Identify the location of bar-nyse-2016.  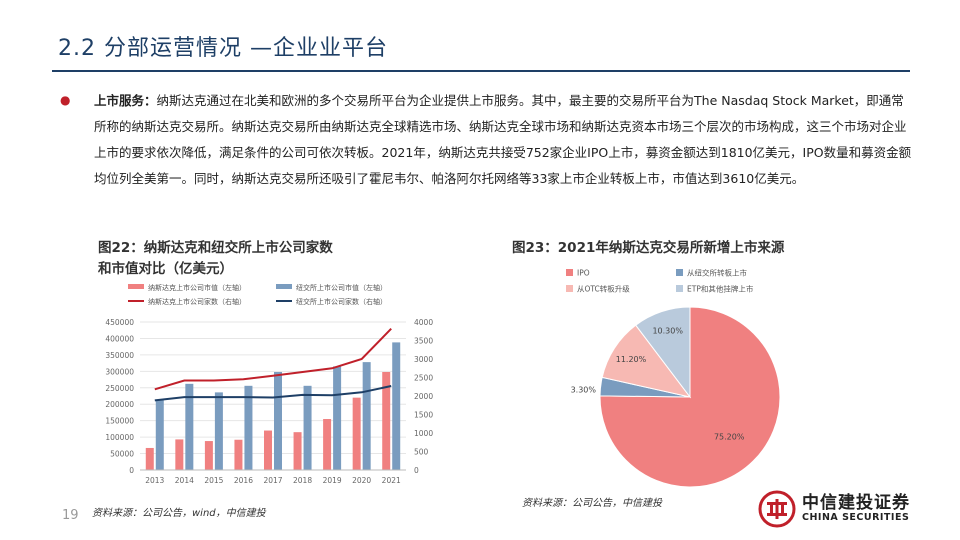
(248, 427).